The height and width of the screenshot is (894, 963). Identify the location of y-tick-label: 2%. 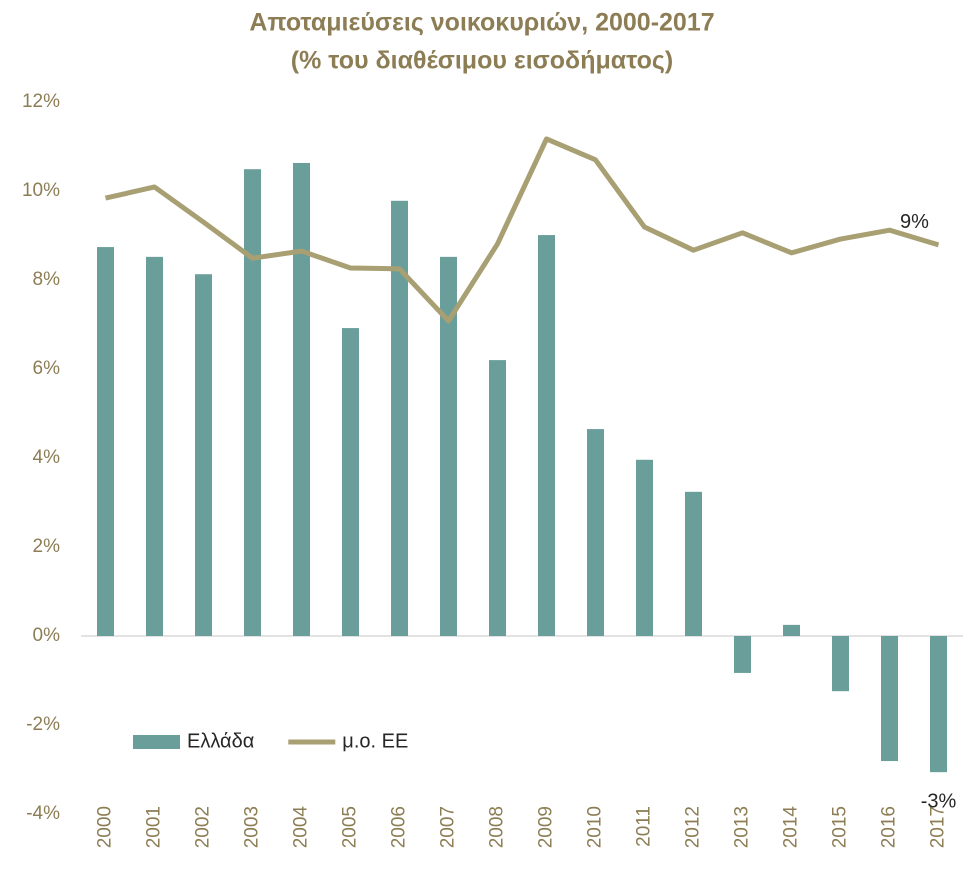
(47, 546).